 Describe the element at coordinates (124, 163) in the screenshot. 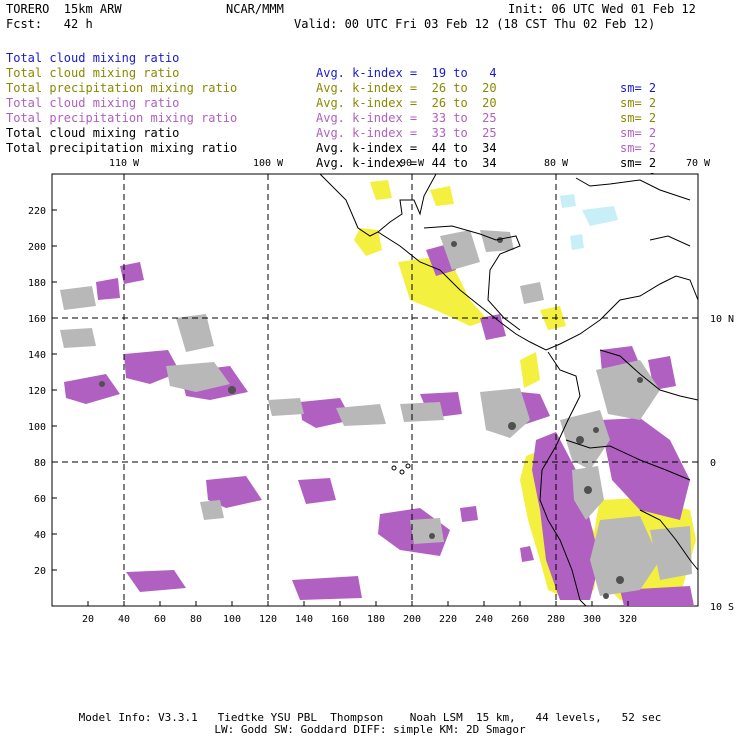

I see `lon-label: 110 W` at that location.